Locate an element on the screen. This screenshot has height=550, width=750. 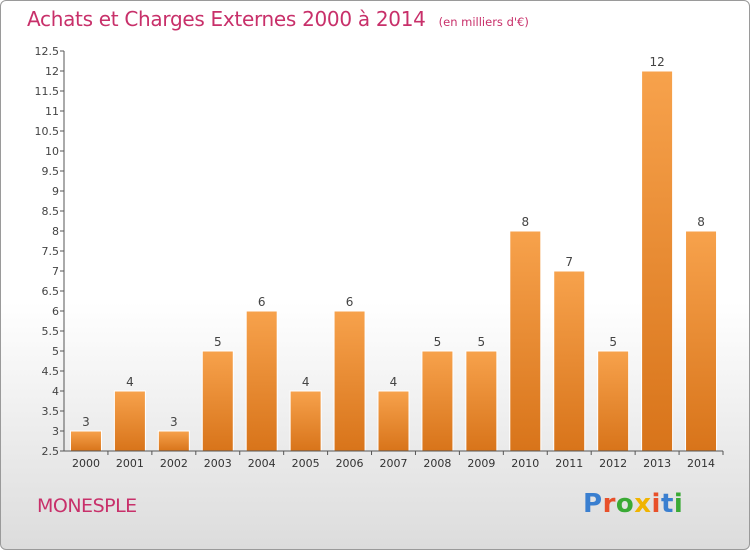
x-tick-label: 2001 is located at coordinates (130, 463).